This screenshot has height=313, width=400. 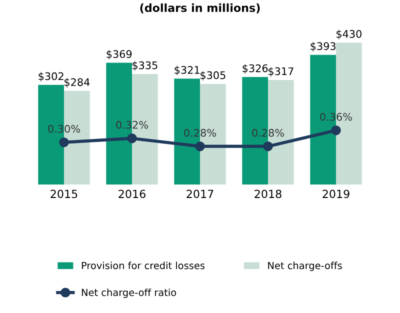 What do you see at coordinates (129, 293) in the screenshot?
I see `legend-label: Net charge-off ratio` at bounding box center [129, 293].